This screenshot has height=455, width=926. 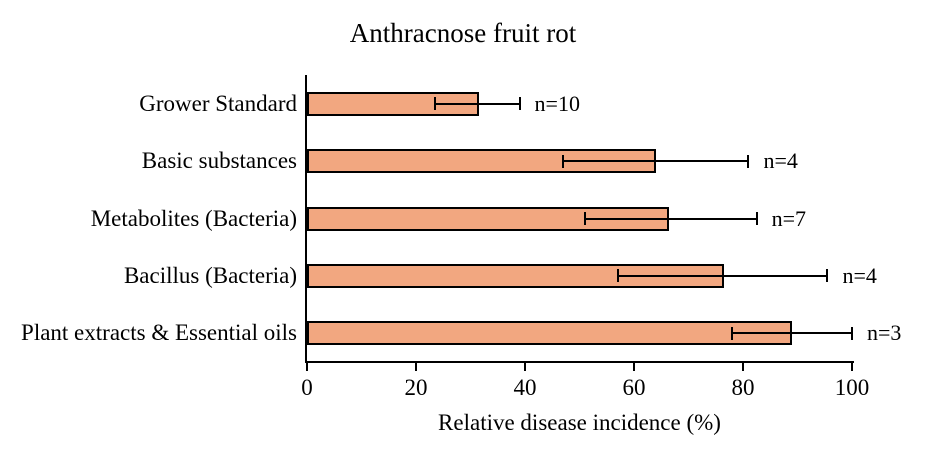 What do you see at coordinates (219, 161) in the screenshot?
I see `category-label: Basic substances` at bounding box center [219, 161].